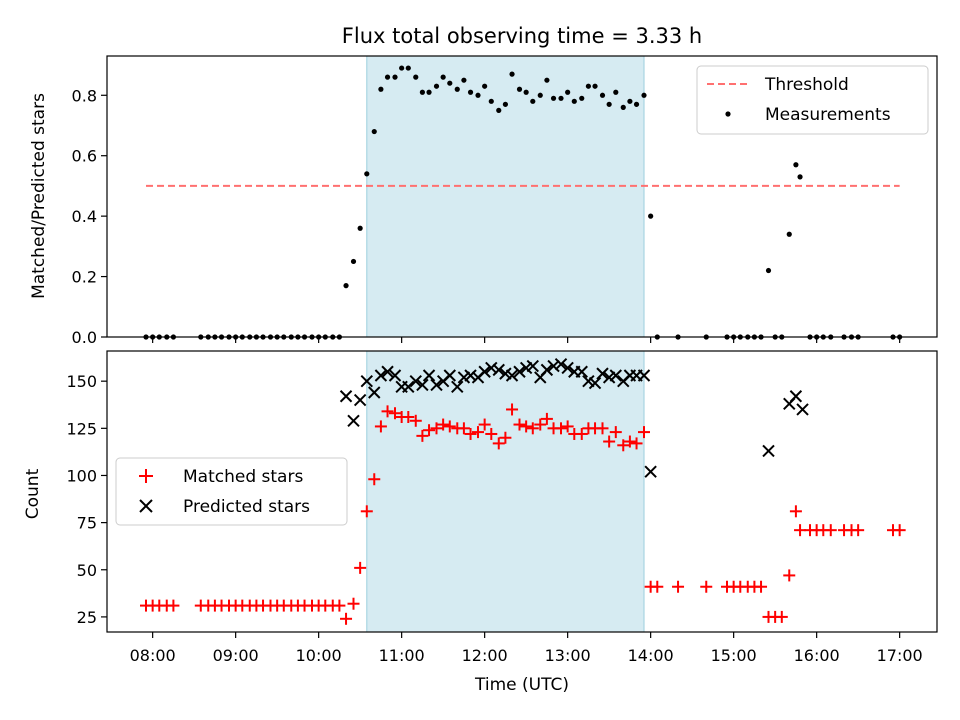 This screenshot has height=720, width=960. I want to click on x-tick-label: 15:00, so click(734, 655).